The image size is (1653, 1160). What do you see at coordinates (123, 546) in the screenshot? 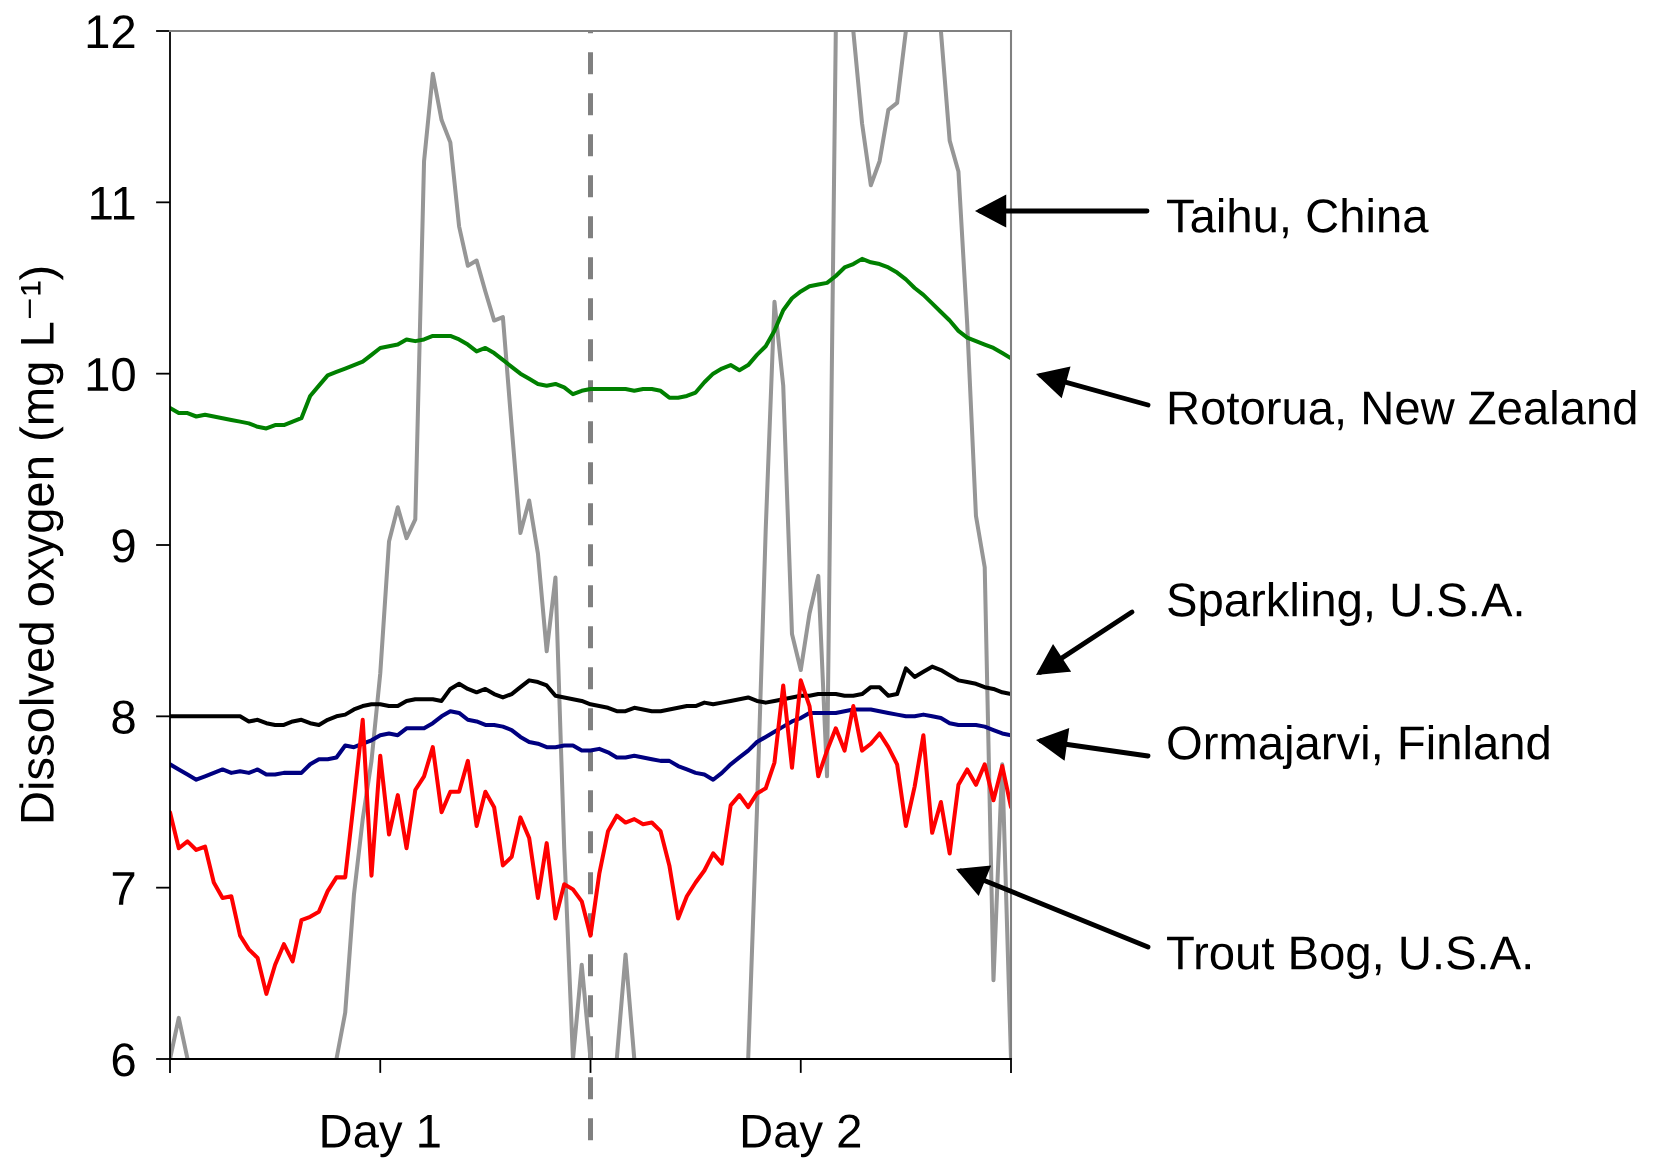
I see `y-tick-label: 9` at bounding box center [123, 546].